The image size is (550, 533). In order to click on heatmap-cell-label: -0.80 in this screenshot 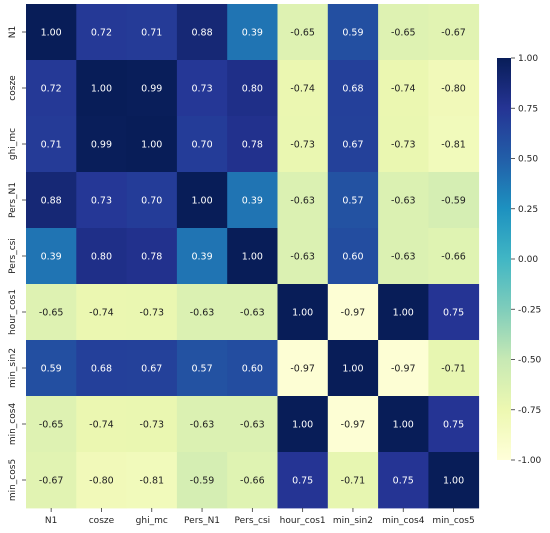, I will do `click(453, 89)`.